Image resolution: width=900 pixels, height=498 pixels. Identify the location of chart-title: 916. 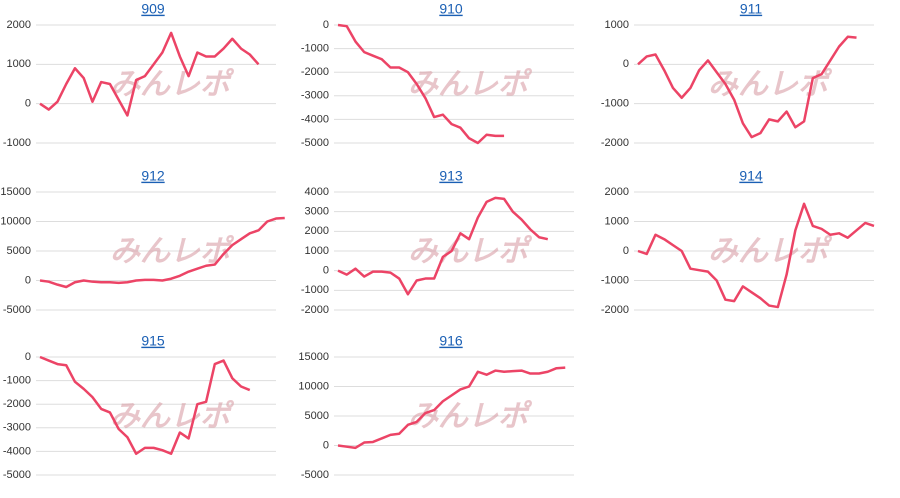
(451, 341).